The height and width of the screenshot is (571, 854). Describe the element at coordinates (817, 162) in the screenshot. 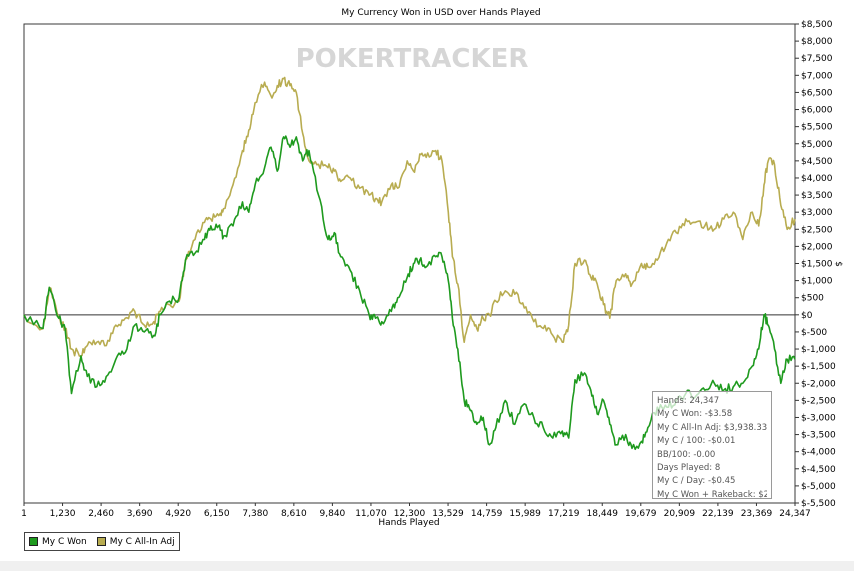

I see `y-tick-label: $4,500` at that location.